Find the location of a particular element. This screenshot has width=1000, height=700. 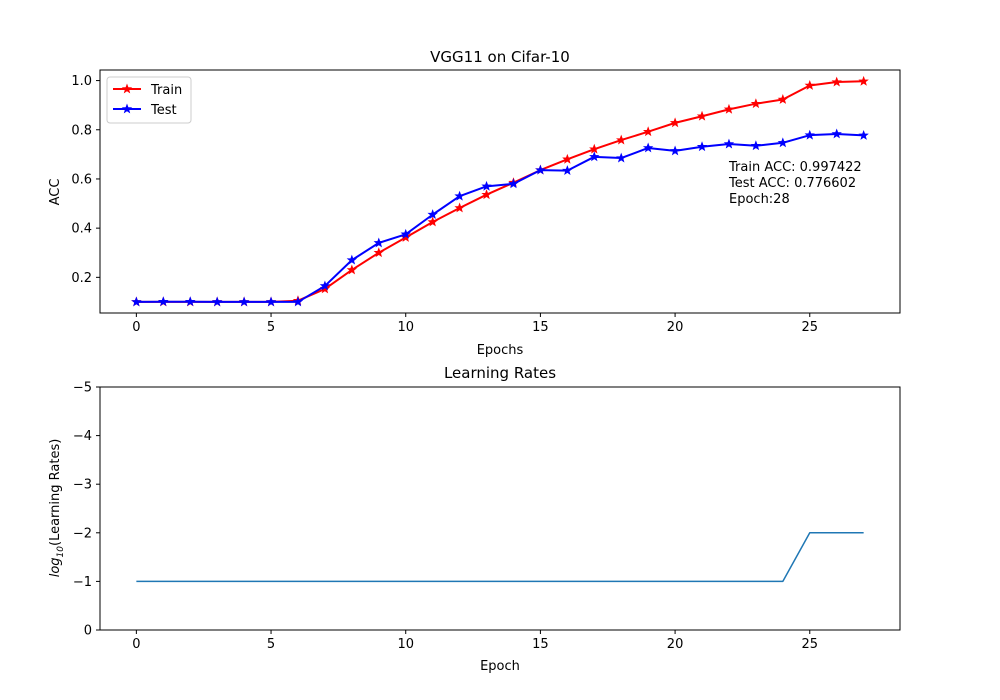

legend-train-marker is located at coordinates (127, 88).